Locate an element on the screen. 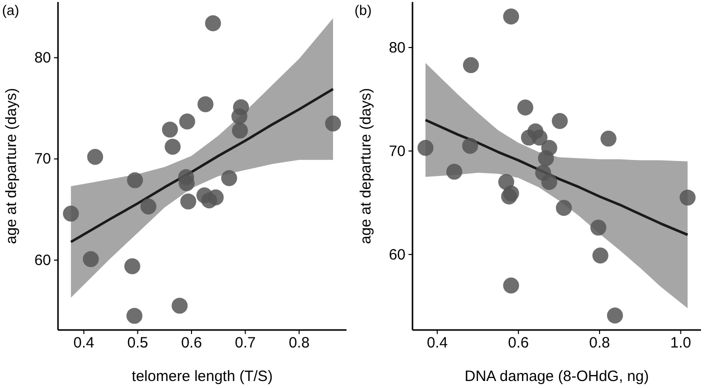  x-tick-label: 1.0 is located at coordinates (681, 343).